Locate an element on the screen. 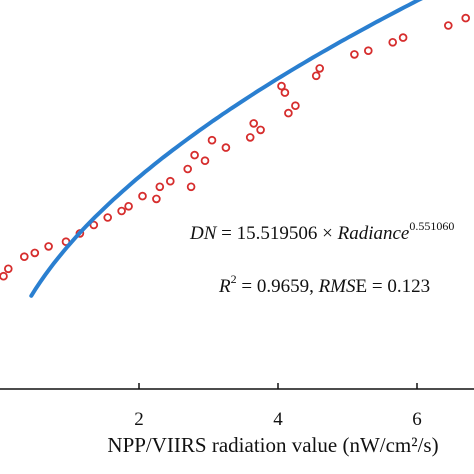 The image size is (474, 474). rmse-symbol: RMS is located at coordinates (337, 286).